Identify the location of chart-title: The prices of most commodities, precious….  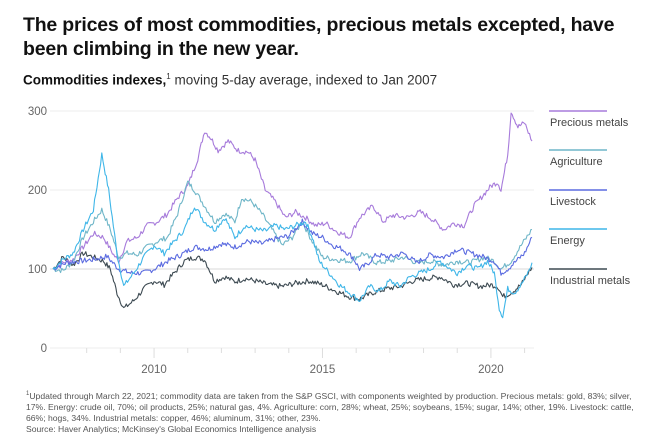
(319, 37).